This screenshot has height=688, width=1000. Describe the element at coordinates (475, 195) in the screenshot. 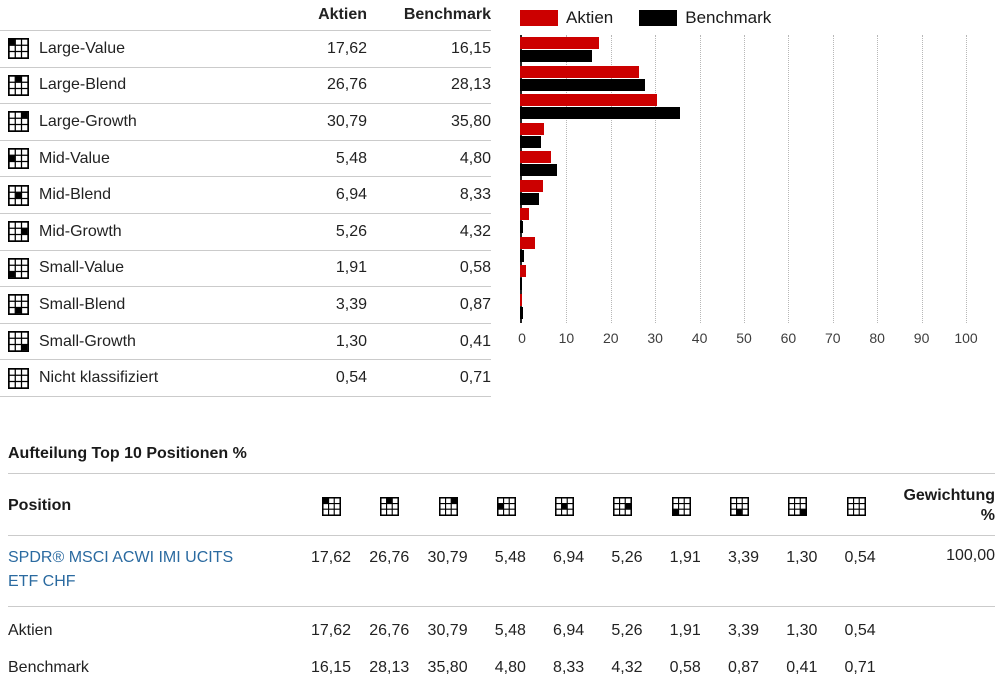

I see `benchmark-value: 8,33` at that location.